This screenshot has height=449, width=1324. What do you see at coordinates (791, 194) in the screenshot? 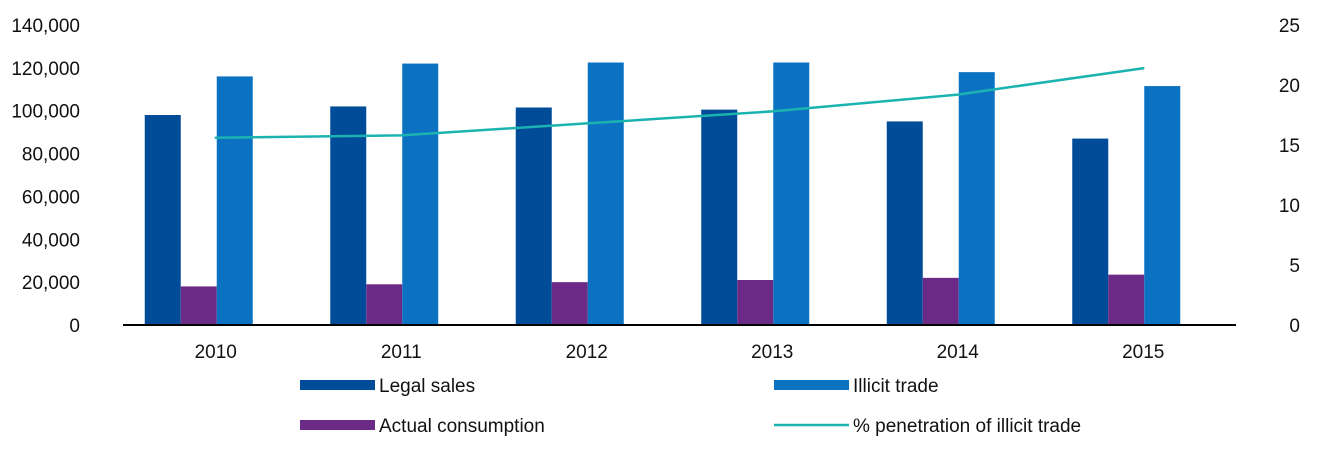
I see `bar-illicit-trade-2013` at bounding box center [791, 194].